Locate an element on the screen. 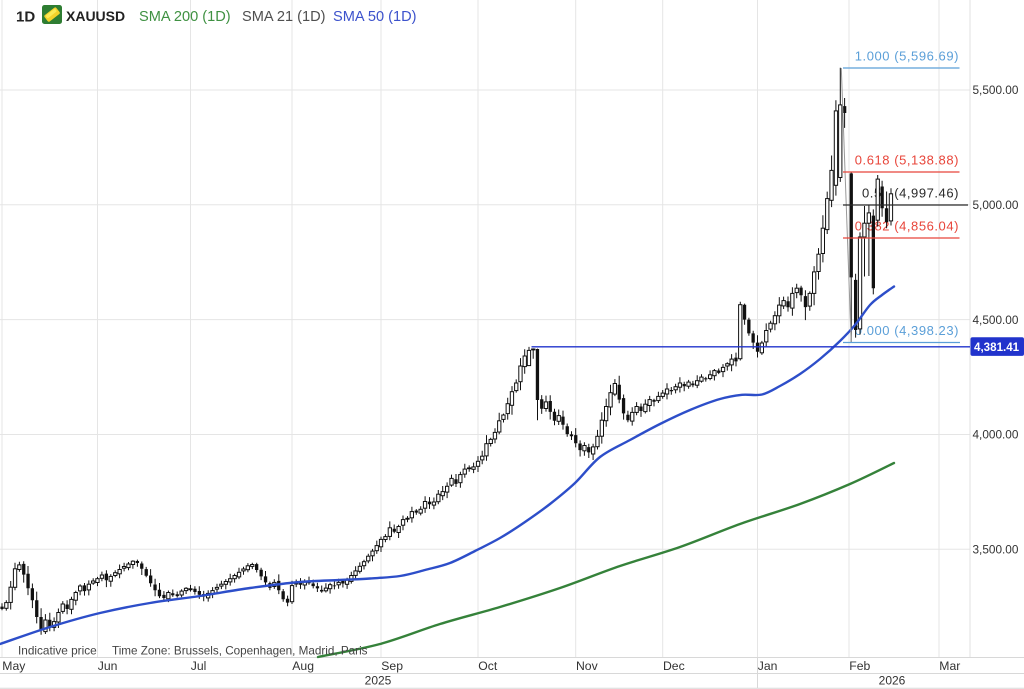  svg-text: 0.618 (5,138.88) is located at coordinates (907, 160).